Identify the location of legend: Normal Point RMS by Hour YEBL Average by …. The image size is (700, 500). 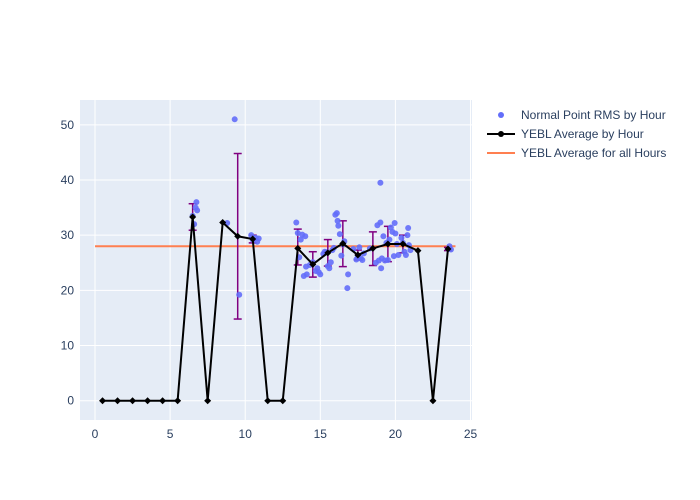
(576, 134).